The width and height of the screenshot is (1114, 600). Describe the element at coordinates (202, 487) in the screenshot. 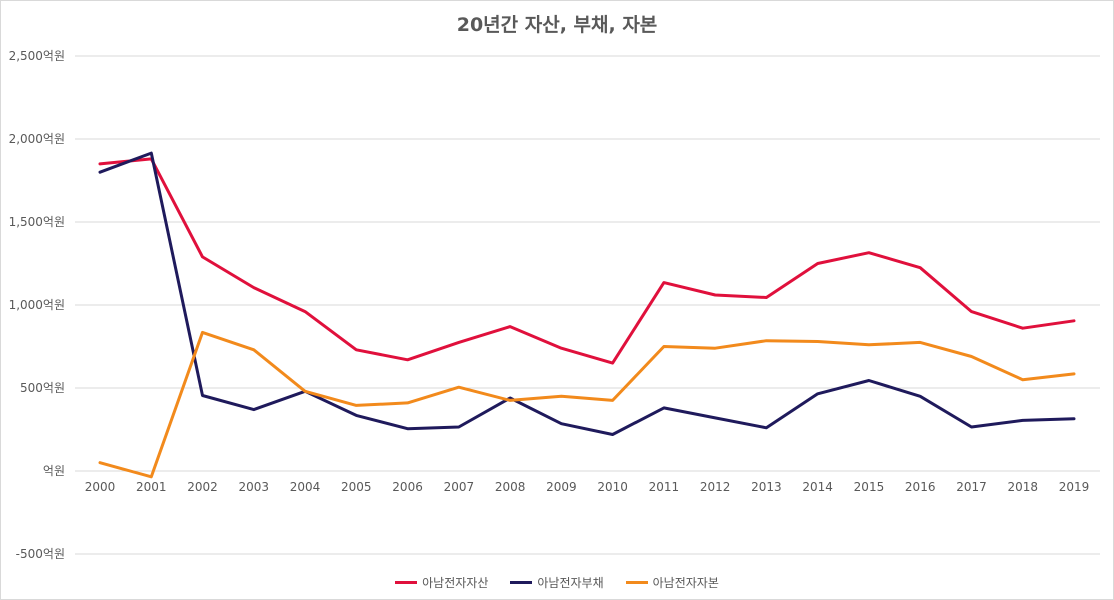

I see `x-tick-label: 2002` at that location.